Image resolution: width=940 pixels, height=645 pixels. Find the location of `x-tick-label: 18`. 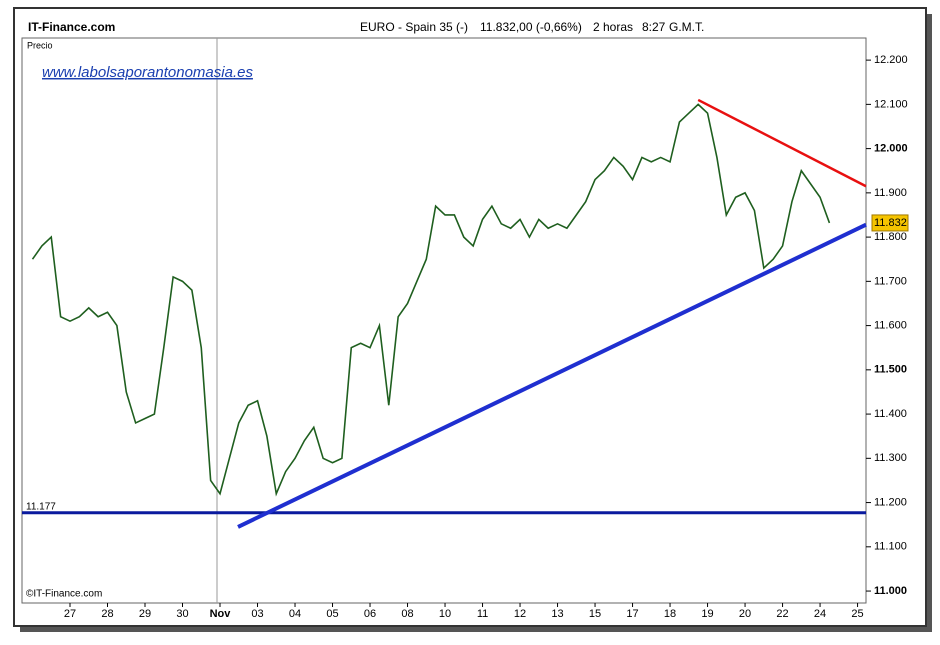

x-tick-label: 18 is located at coordinates (670, 614).